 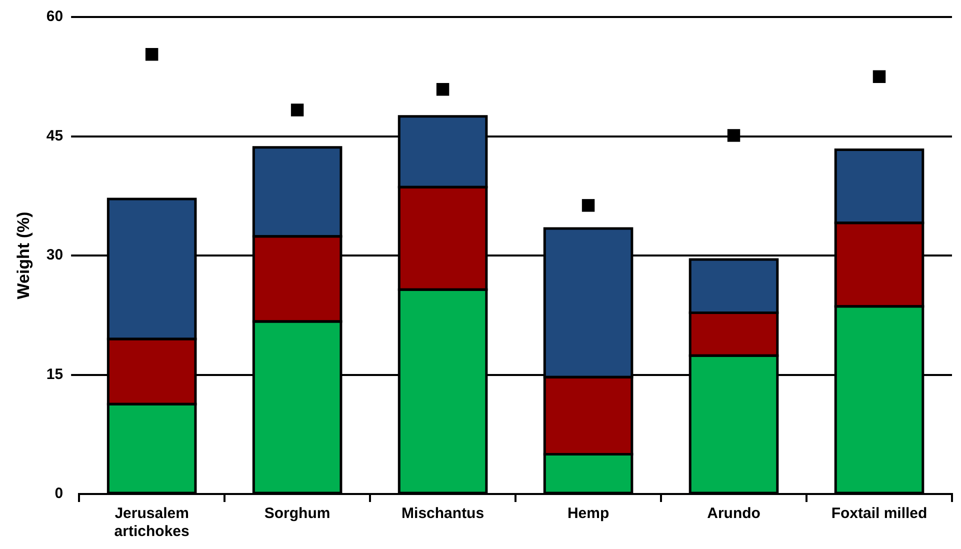 What do you see at coordinates (152, 522) in the screenshot?
I see `x-tick-label: Jerusalem artichokes` at bounding box center [152, 522].